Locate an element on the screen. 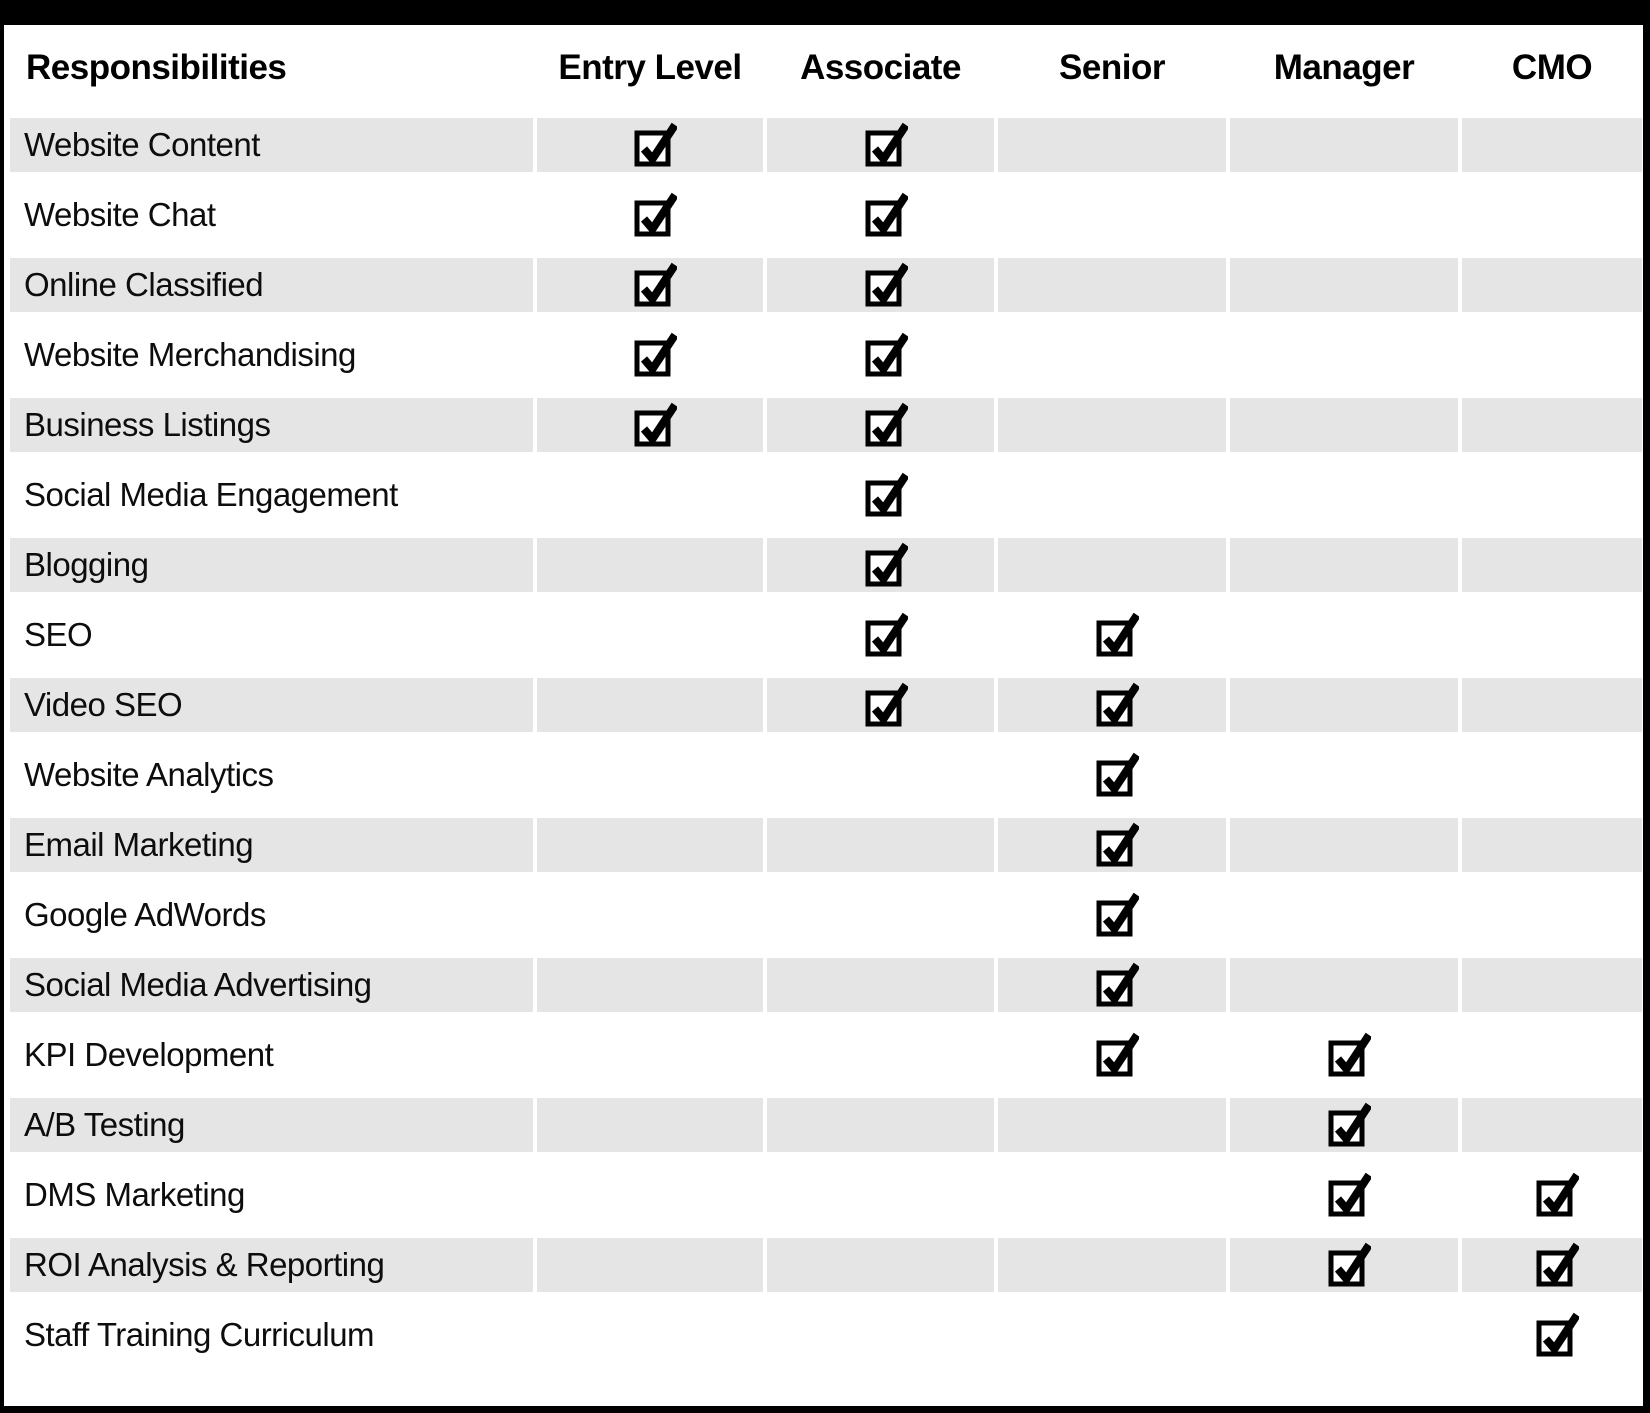 The height and width of the screenshot is (1413, 1650). table-row: Google AdWords is located at coordinates (823, 915).